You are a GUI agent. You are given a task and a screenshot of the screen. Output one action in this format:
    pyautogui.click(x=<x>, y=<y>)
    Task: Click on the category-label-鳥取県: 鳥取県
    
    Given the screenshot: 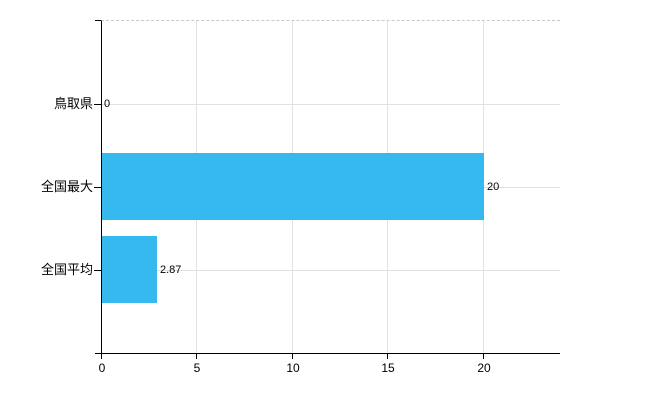 What is the action you would take?
    pyautogui.click(x=73, y=103)
    